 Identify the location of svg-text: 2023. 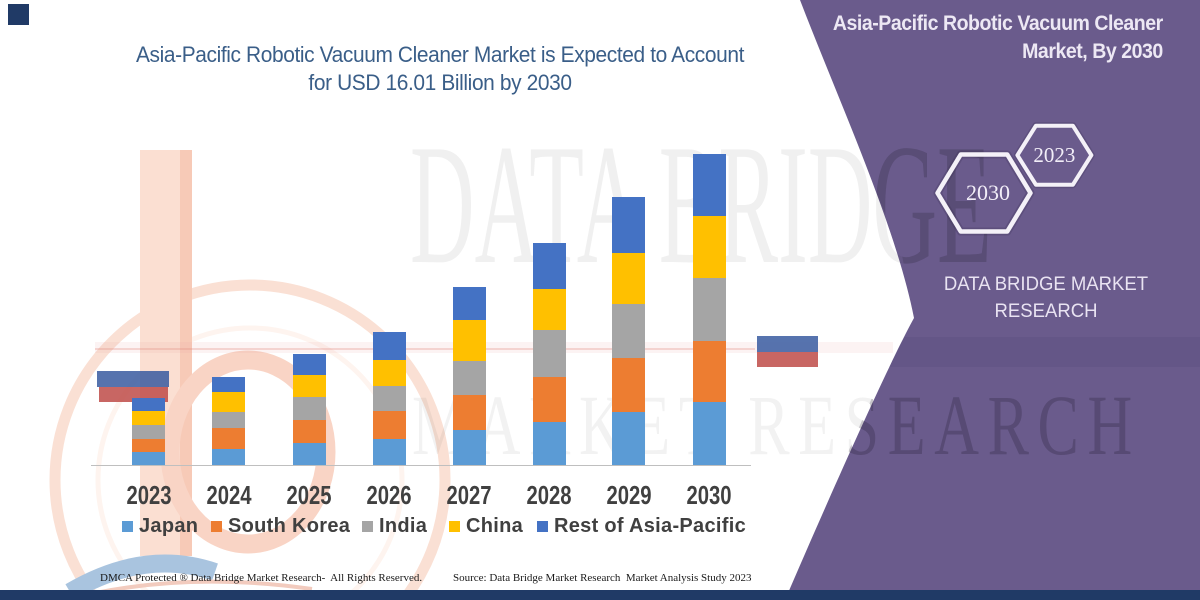
(1054, 155).